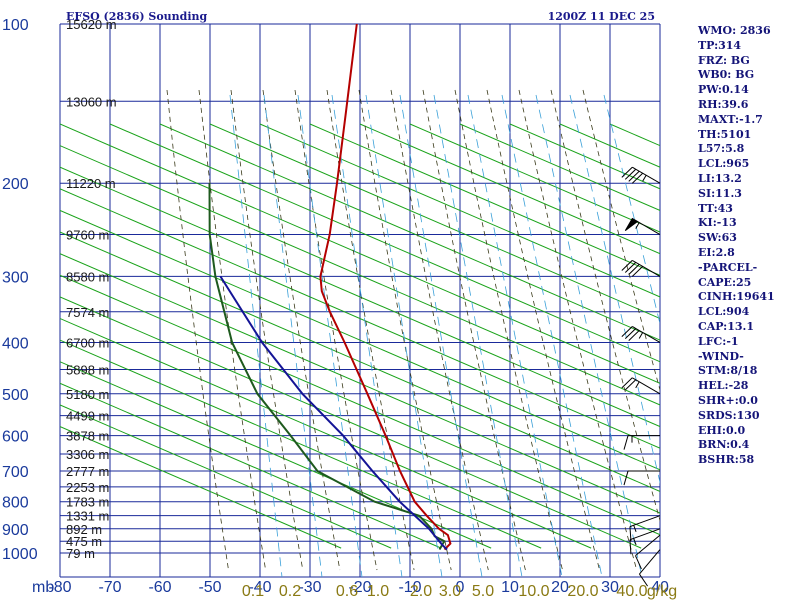  I want to click on pressure-tick-label: 400, so click(15, 343).